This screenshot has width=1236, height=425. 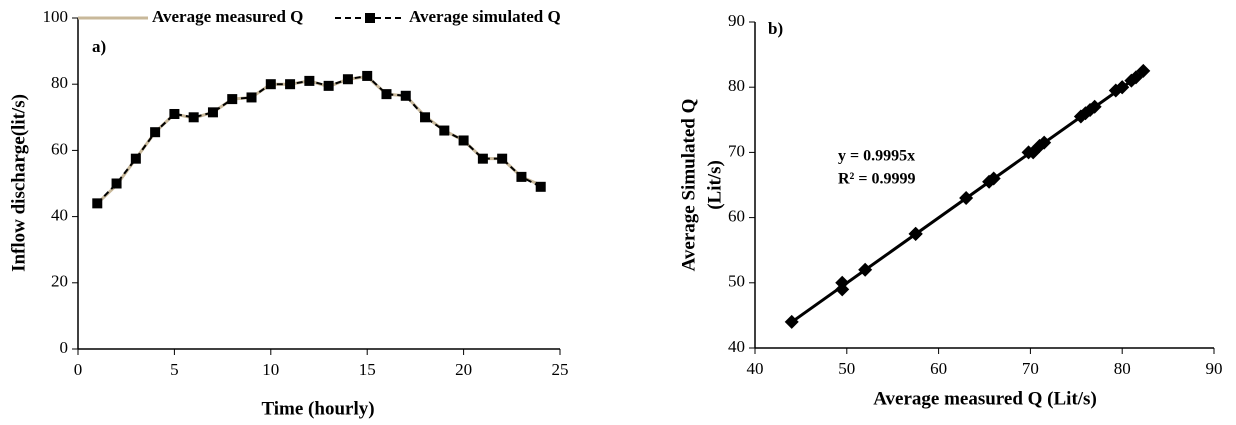 What do you see at coordinates (270, 369) in the screenshot?
I see `x-tick-label: 10` at bounding box center [270, 369].